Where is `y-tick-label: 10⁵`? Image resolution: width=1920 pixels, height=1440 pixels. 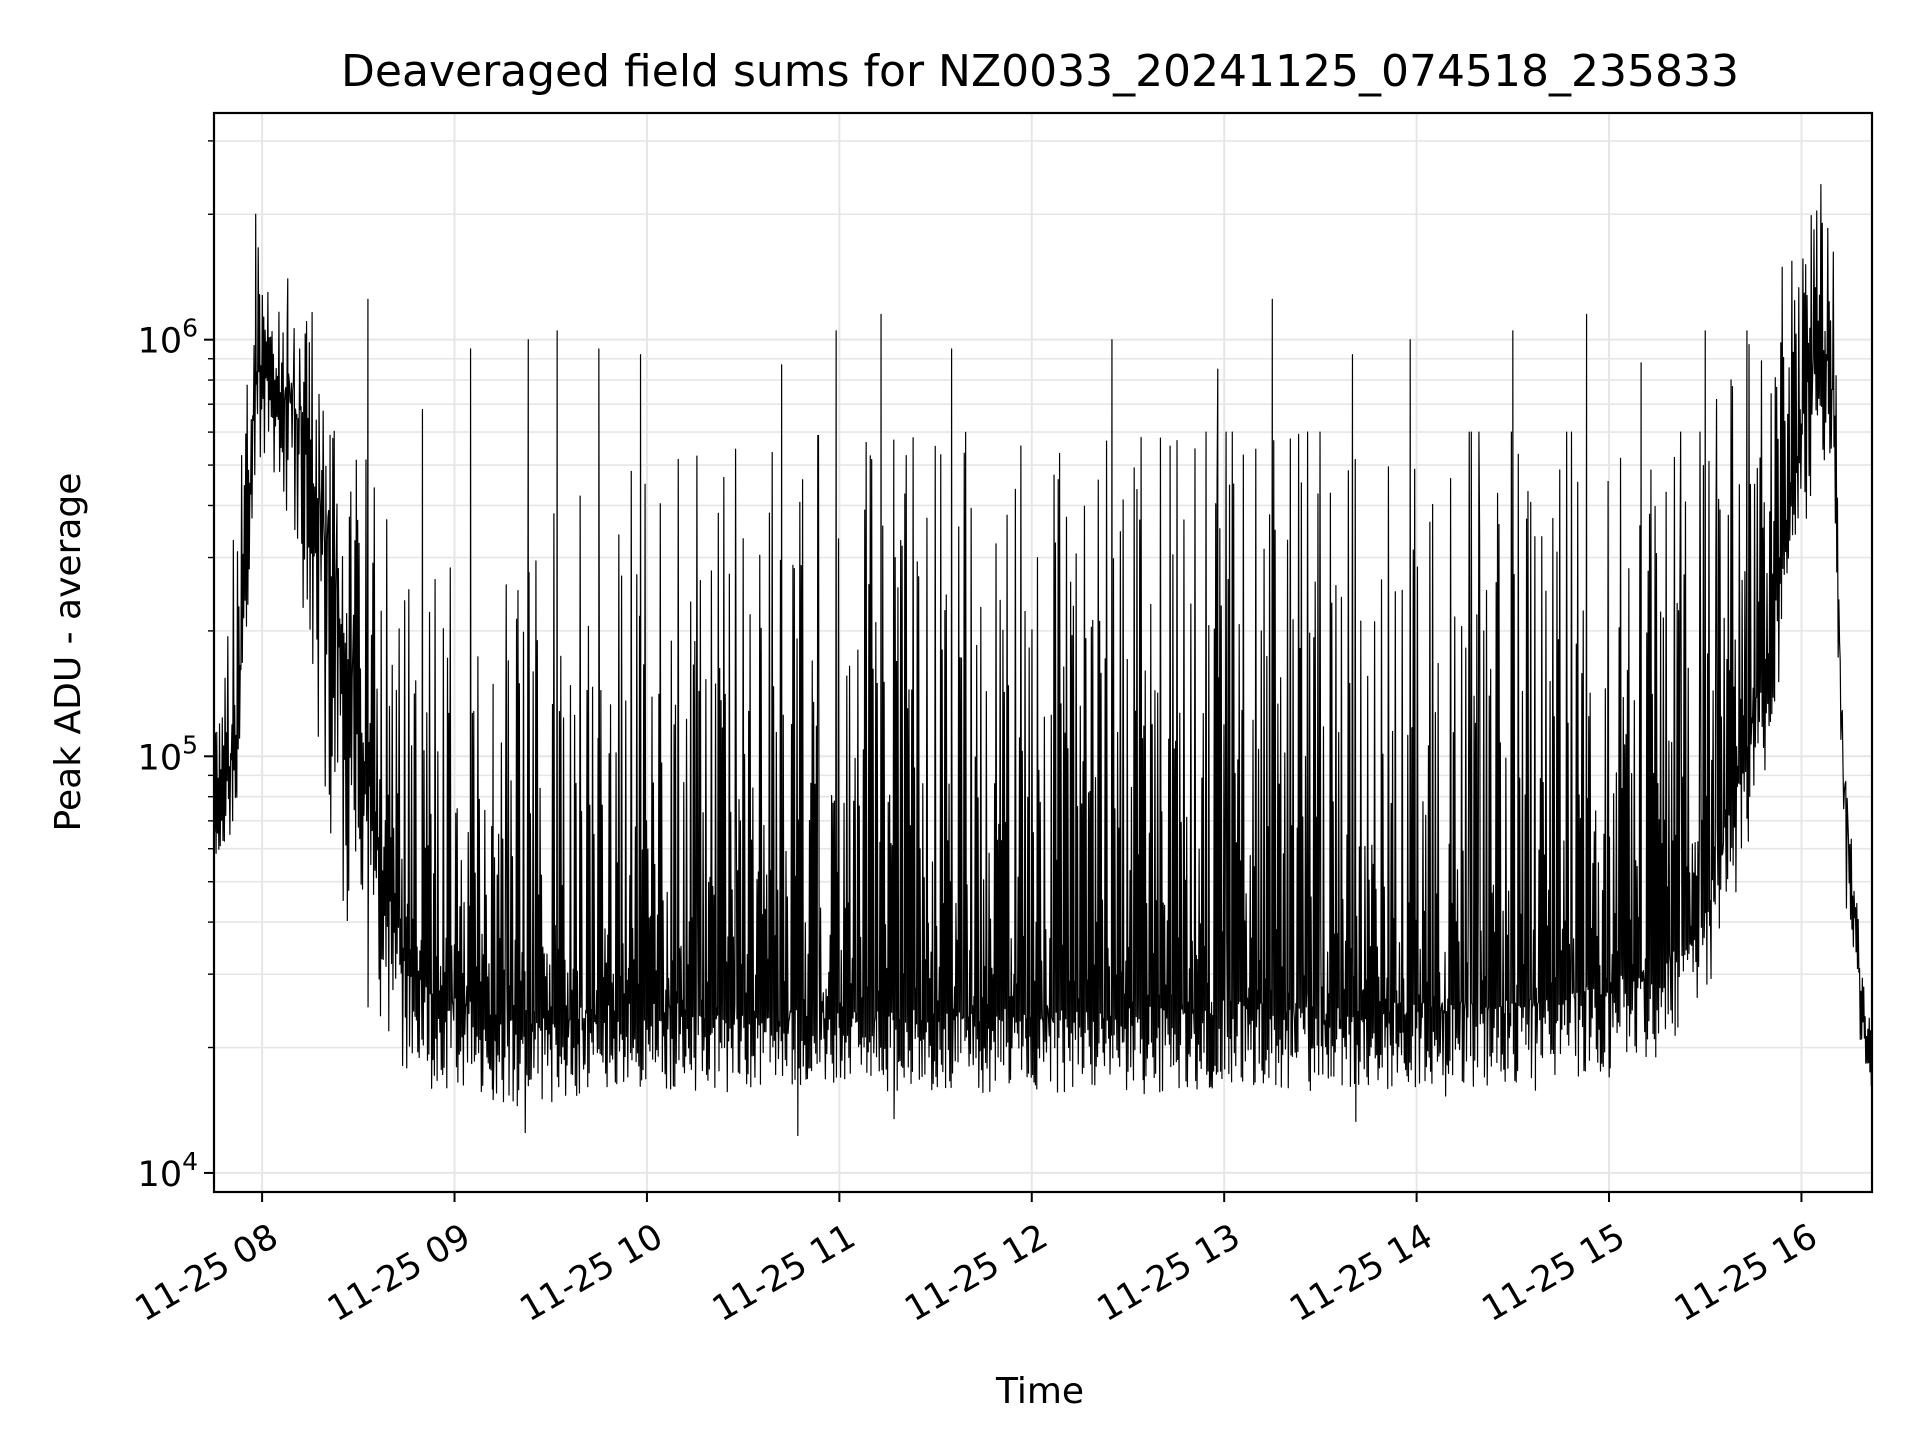
y-tick-label: 10⁵ is located at coordinates (168, 754).